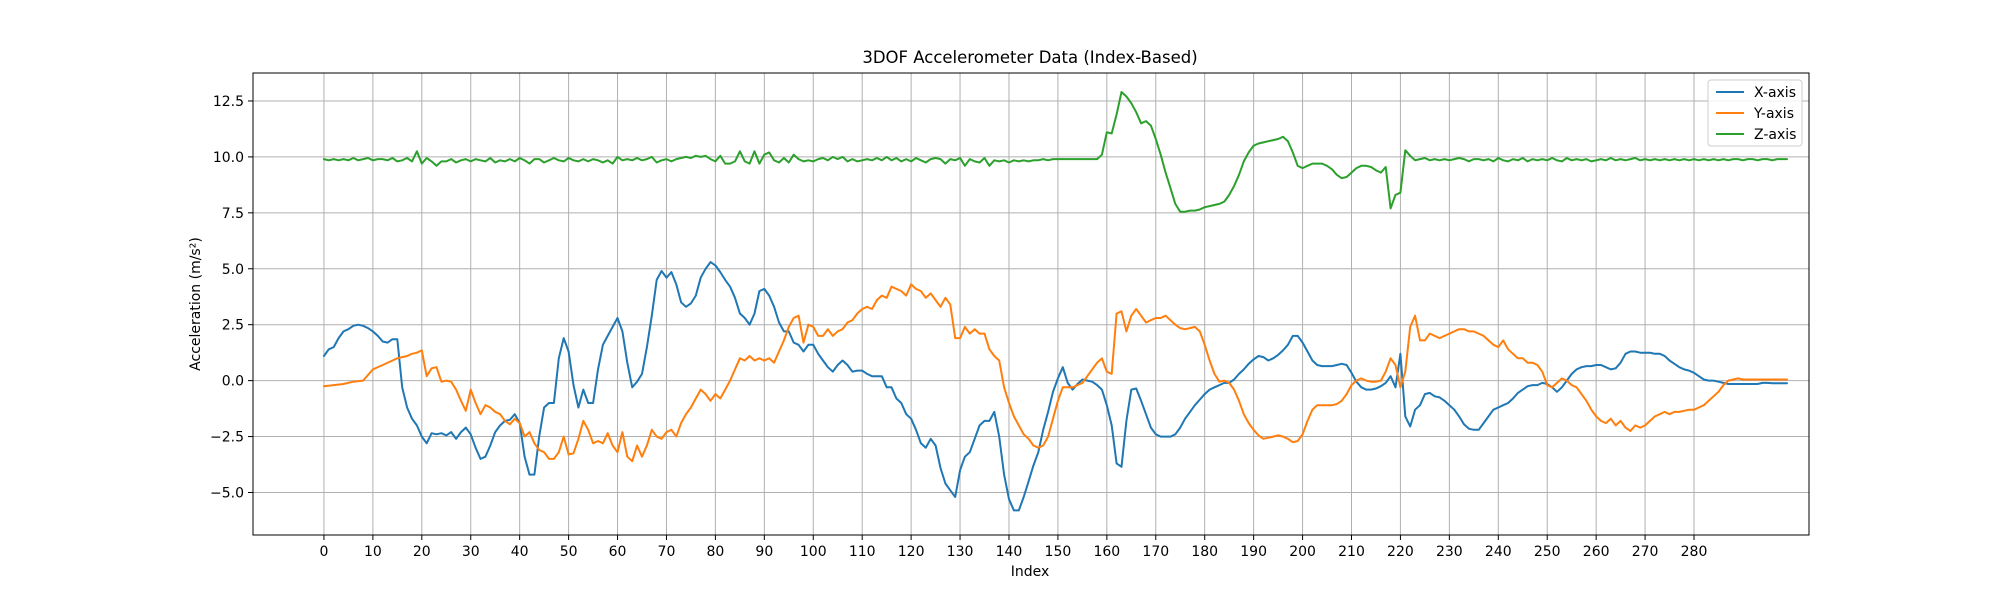 This screenshot has height=600, width=2000. What do you see at coordinates (1775, 135) in the screenshot?
I see `legend-label-z-axis: Z-axis` at bounding box center [1775, 135].